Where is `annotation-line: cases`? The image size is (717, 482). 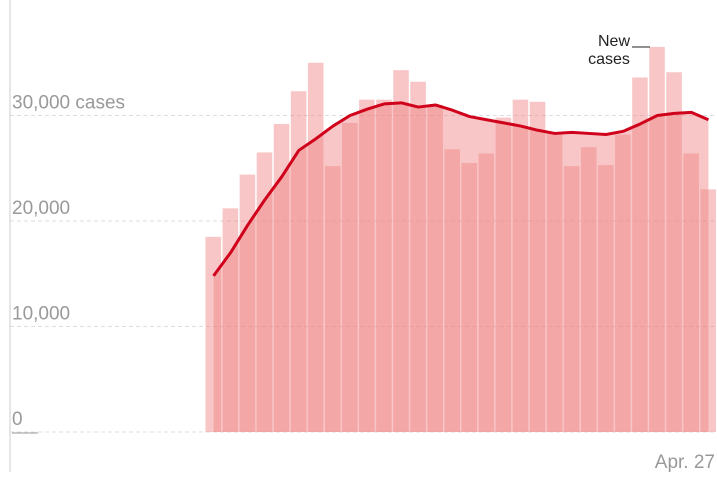 annotation-line: cases is located at coordinates (609, 59).